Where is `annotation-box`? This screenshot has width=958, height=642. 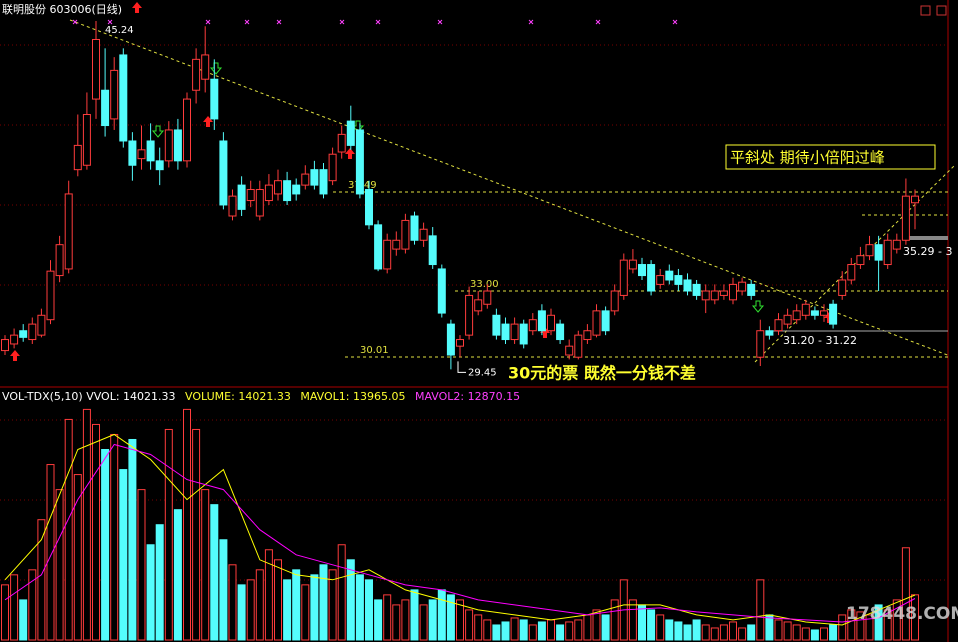
annotation-box is located at coordinates (830, 157).